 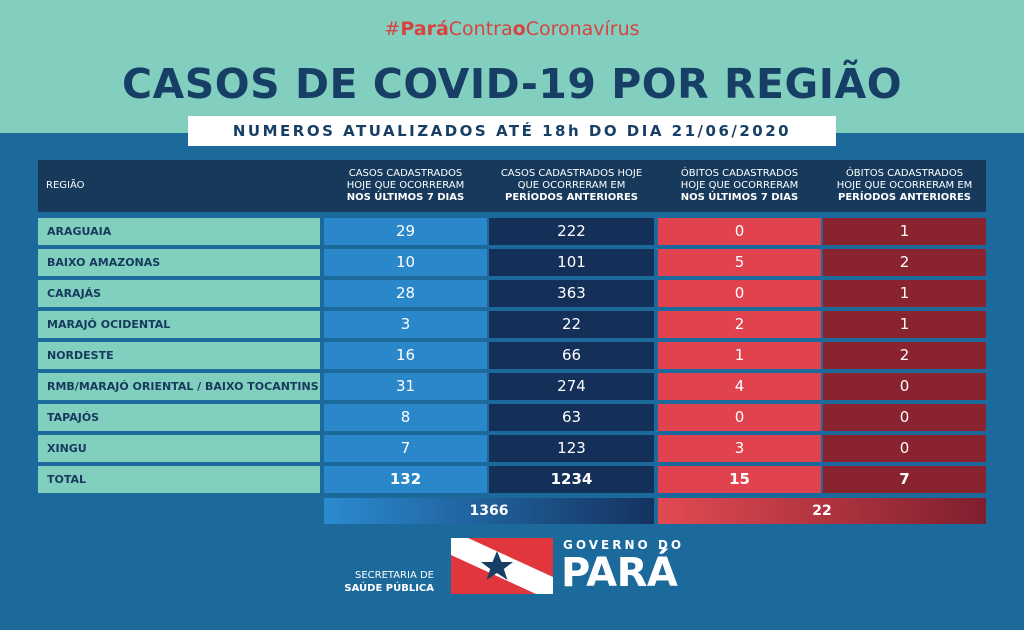 I want to click on total-deaths-previous: 7, so click(x=904, y=479).